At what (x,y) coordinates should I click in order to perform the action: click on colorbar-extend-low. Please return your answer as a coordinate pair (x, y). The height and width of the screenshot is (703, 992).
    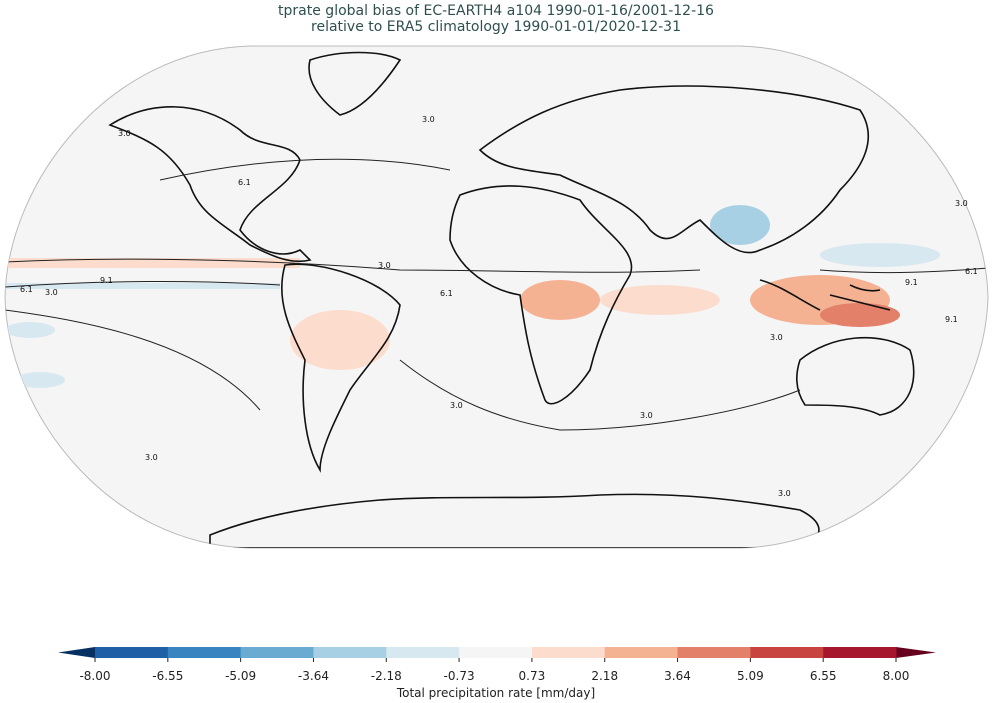
    Looking at the image, I should click on (76, 652).